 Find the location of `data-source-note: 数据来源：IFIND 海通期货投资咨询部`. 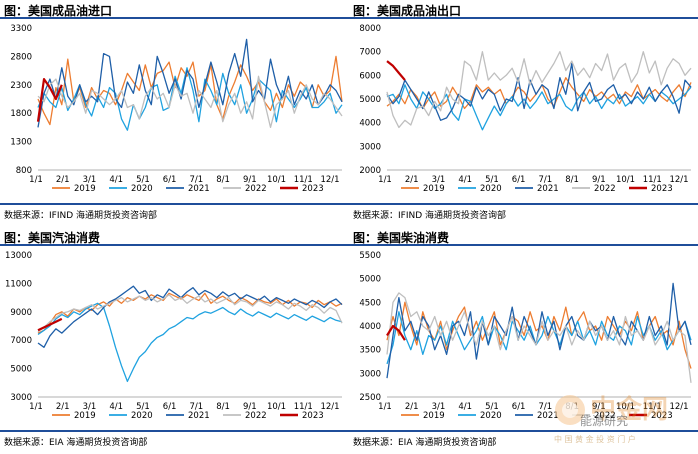

data-source-note: 数据来源：IFIND 海通期货投资咨询部 is located at coordinates (430, 216).